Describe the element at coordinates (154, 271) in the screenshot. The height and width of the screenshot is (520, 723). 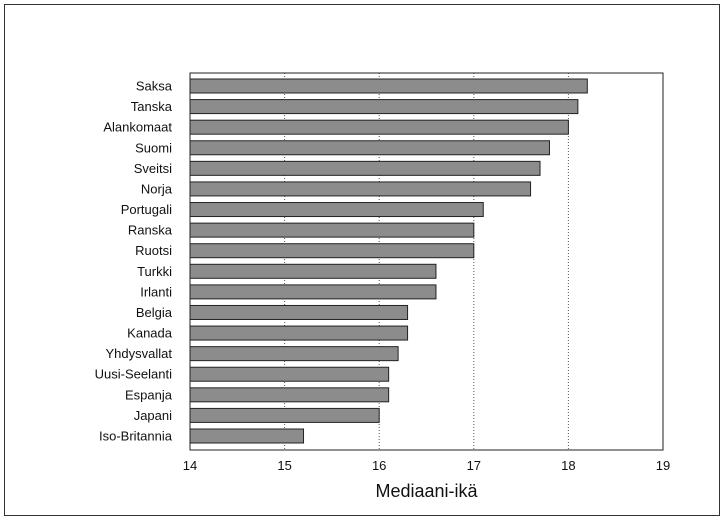
I see `category-label: Turkki` at that location.